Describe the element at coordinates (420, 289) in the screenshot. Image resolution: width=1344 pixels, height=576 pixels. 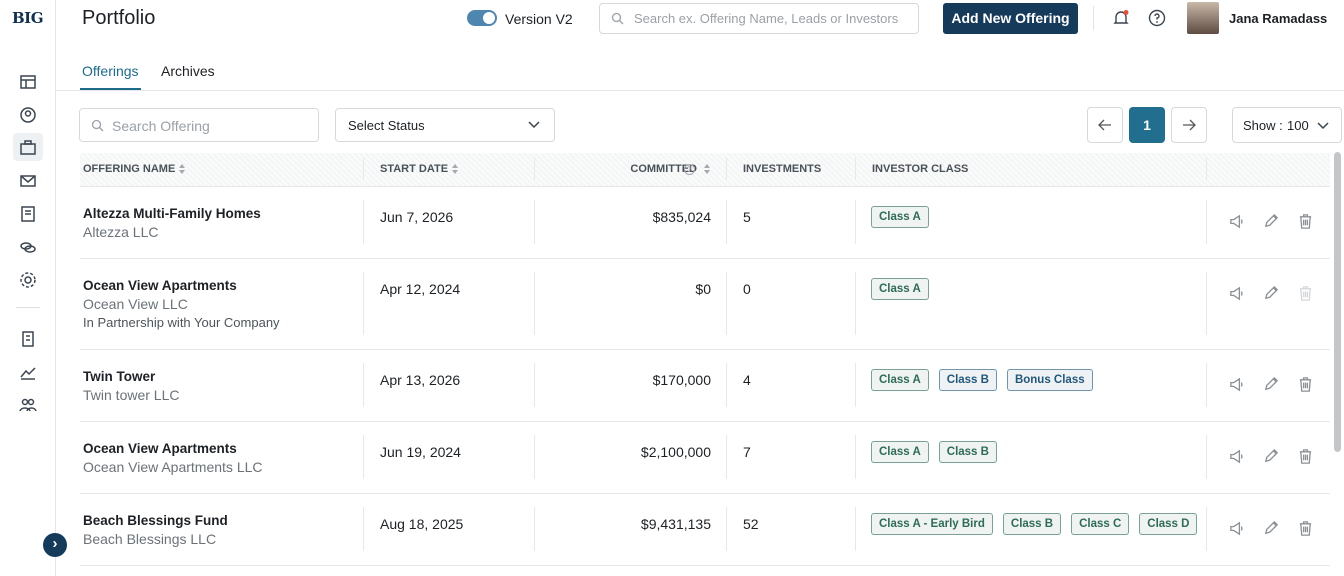
I see `start-date: Apr 12, 2024` at that location.